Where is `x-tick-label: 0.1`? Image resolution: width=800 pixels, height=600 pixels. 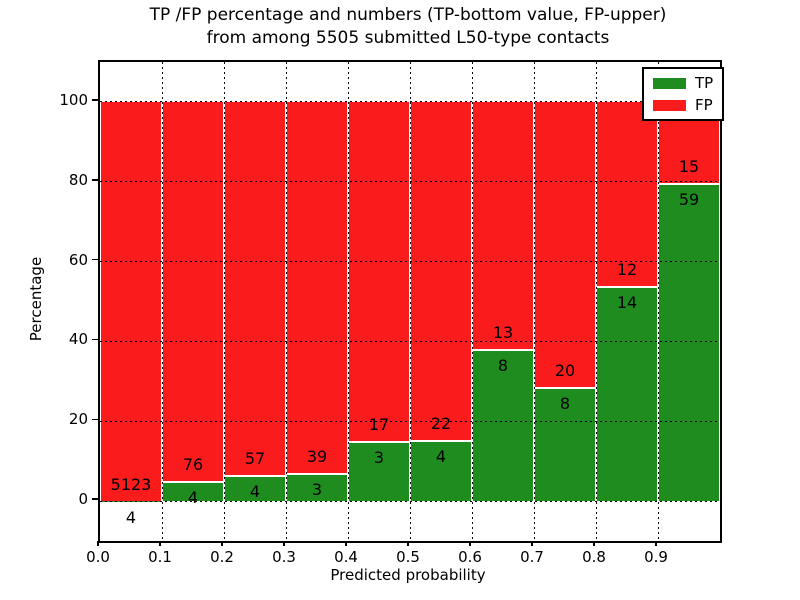
x-tick-label: 0.1 is located at coordinates (160, 557).